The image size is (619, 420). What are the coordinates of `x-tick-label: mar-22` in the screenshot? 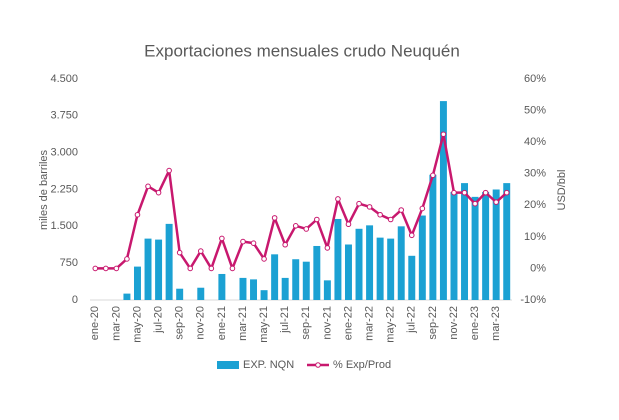 It's located at (369, 323).